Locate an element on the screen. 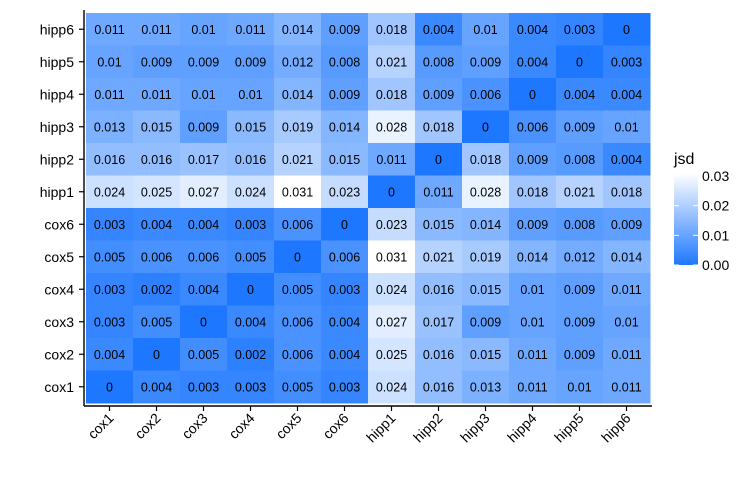 Image resolution: width=748 pixels, height=488 pixels. x-tick-label: cox5 is located at coordinates (288, 426).